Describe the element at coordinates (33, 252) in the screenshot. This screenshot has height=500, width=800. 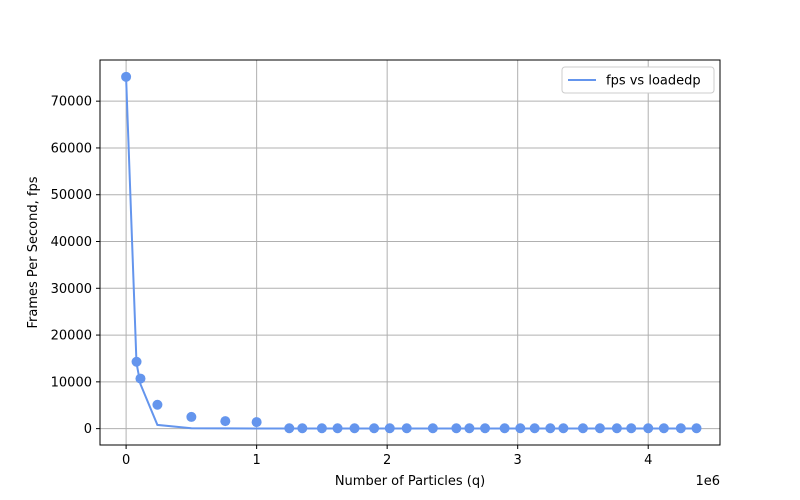
I see `y-axis-label: Frames Per Second, fps` at that location.